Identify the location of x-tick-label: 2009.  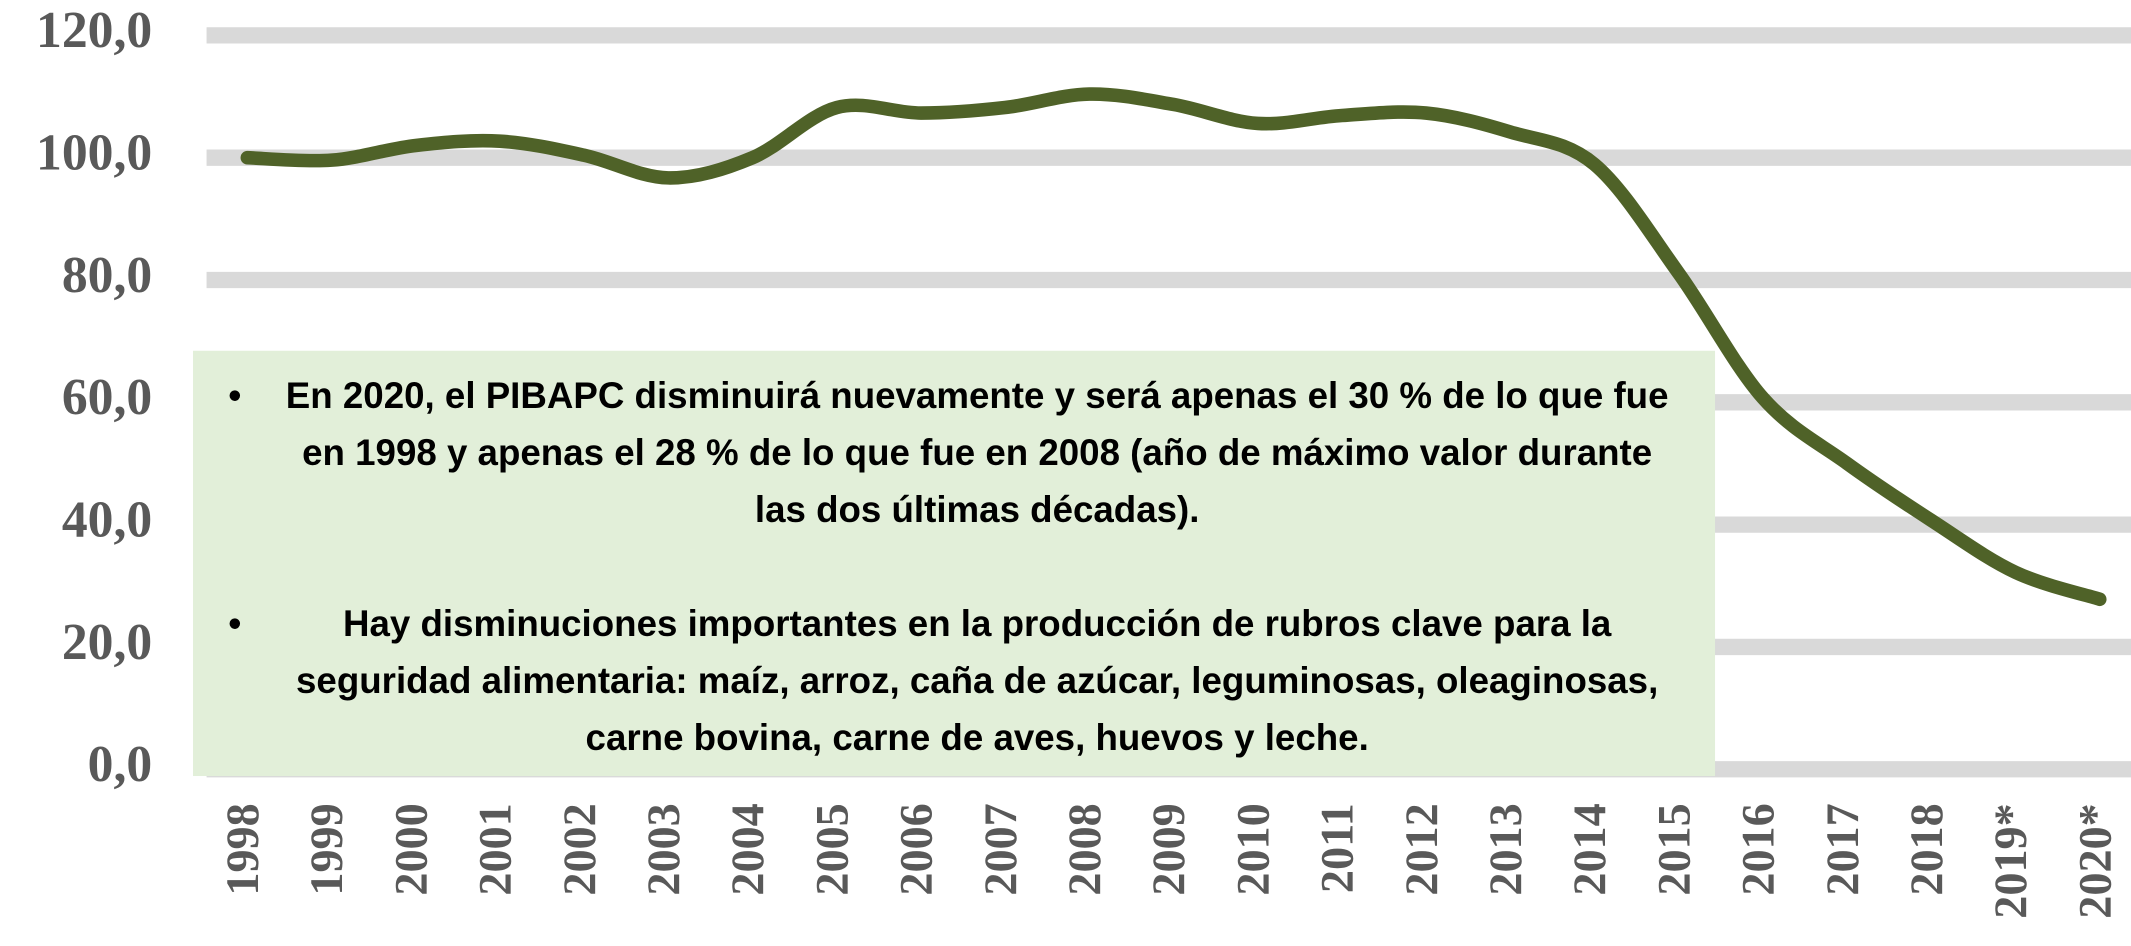
(1168, 849).